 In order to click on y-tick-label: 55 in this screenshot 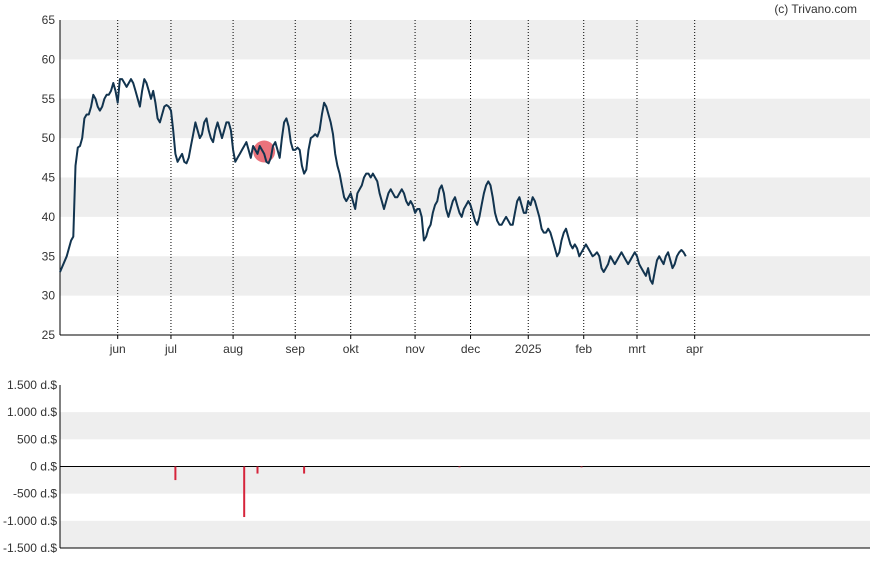, I will do `click(49, 99)`.